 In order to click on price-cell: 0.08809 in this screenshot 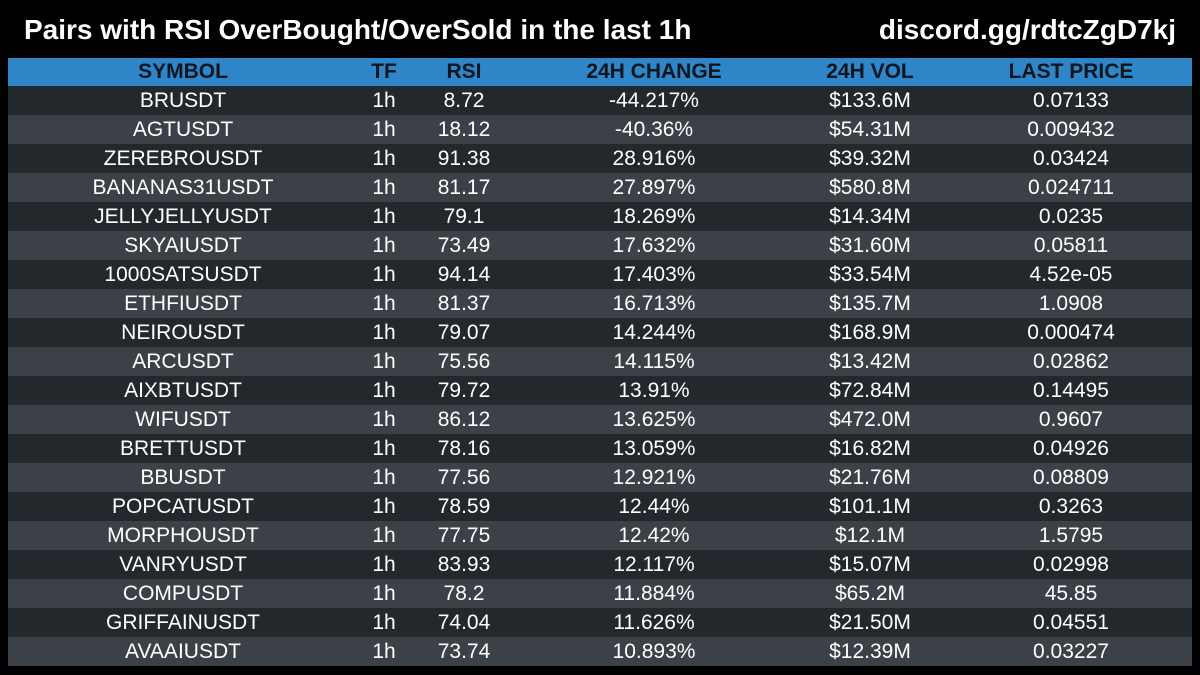, I will do `click(1071, 477)`.